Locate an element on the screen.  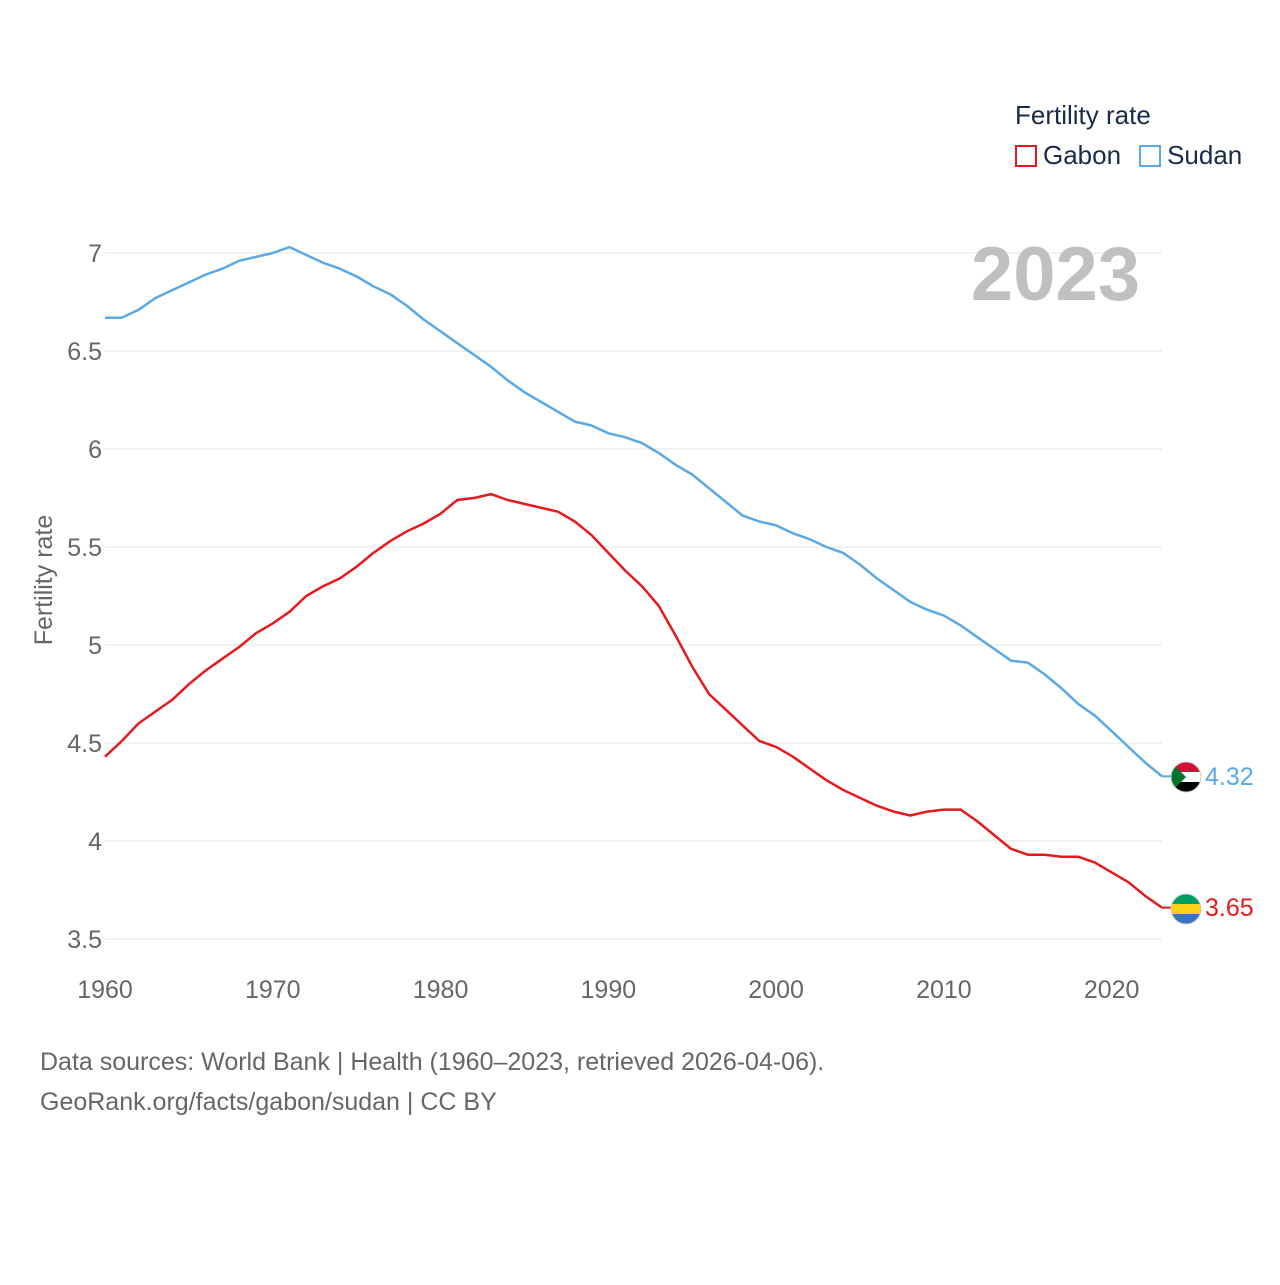
y-tick-label: 4 is located at coordinates (95, 842).